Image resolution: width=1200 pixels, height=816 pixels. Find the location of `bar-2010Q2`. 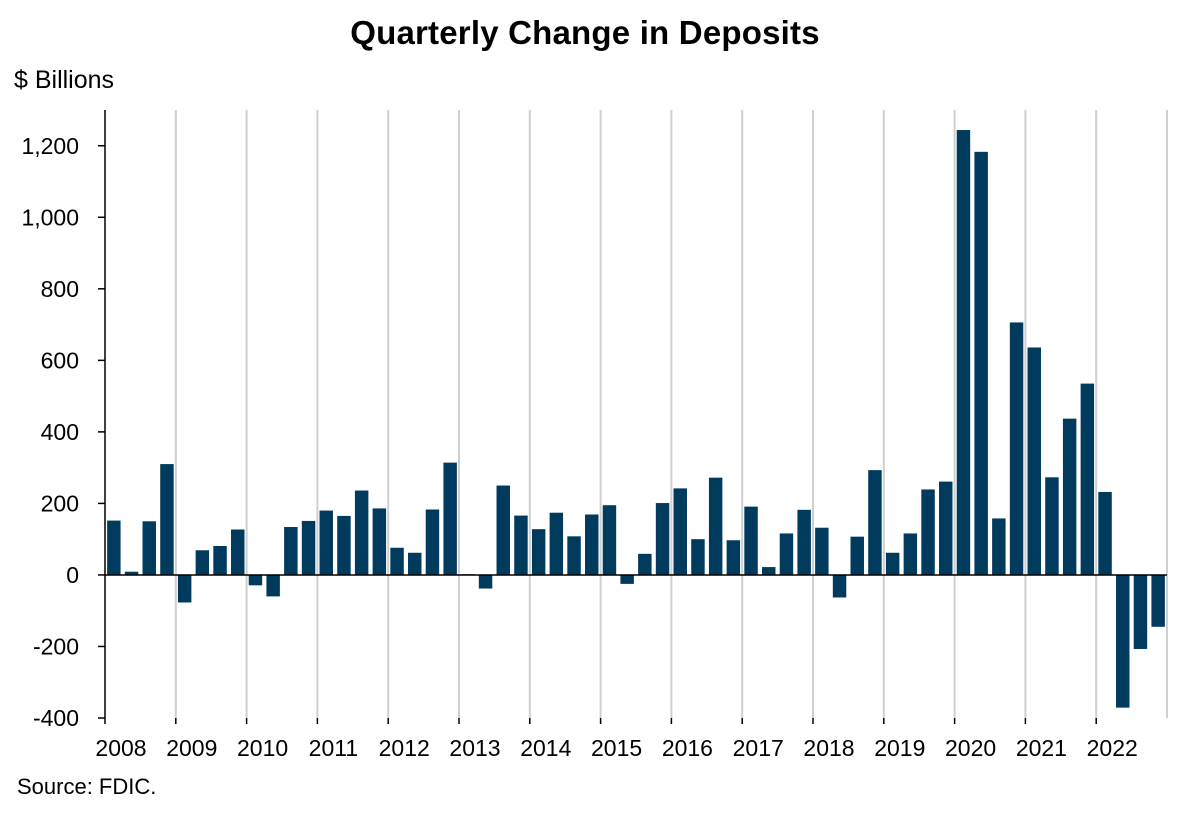

bar-2010Q2 is located at coordinates (273, 585).